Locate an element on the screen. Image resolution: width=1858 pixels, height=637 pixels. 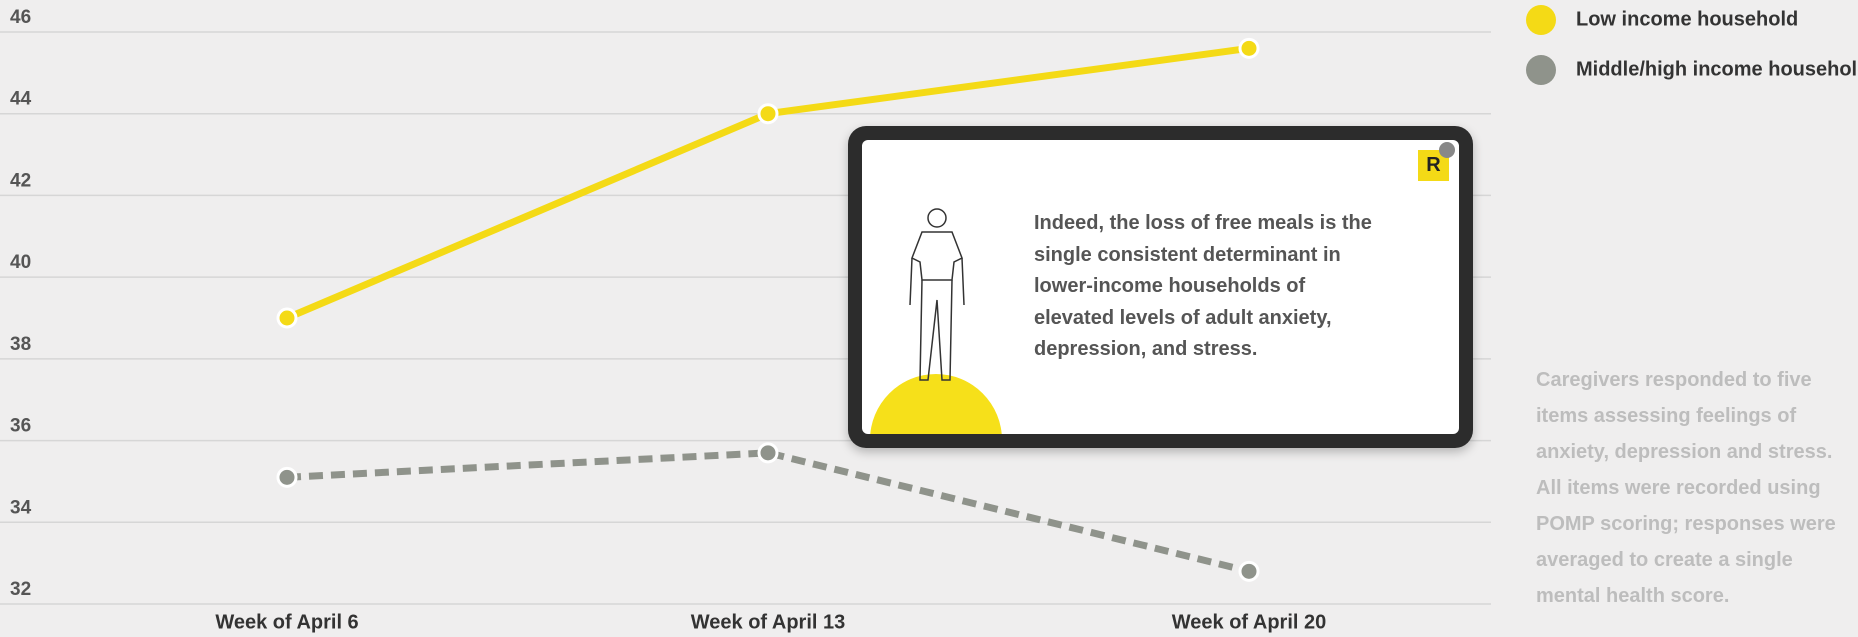
x-tick-label: Week of April 20 is located at coordinates (1249, 622).